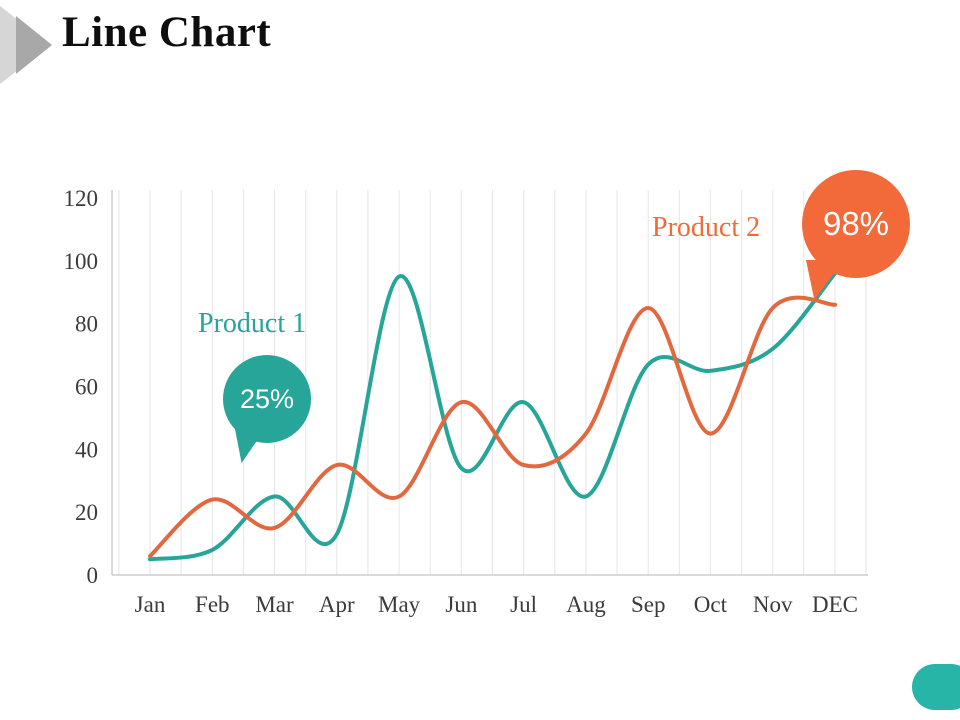  I want to click on y-tick-label: 40, so click(86, 449).